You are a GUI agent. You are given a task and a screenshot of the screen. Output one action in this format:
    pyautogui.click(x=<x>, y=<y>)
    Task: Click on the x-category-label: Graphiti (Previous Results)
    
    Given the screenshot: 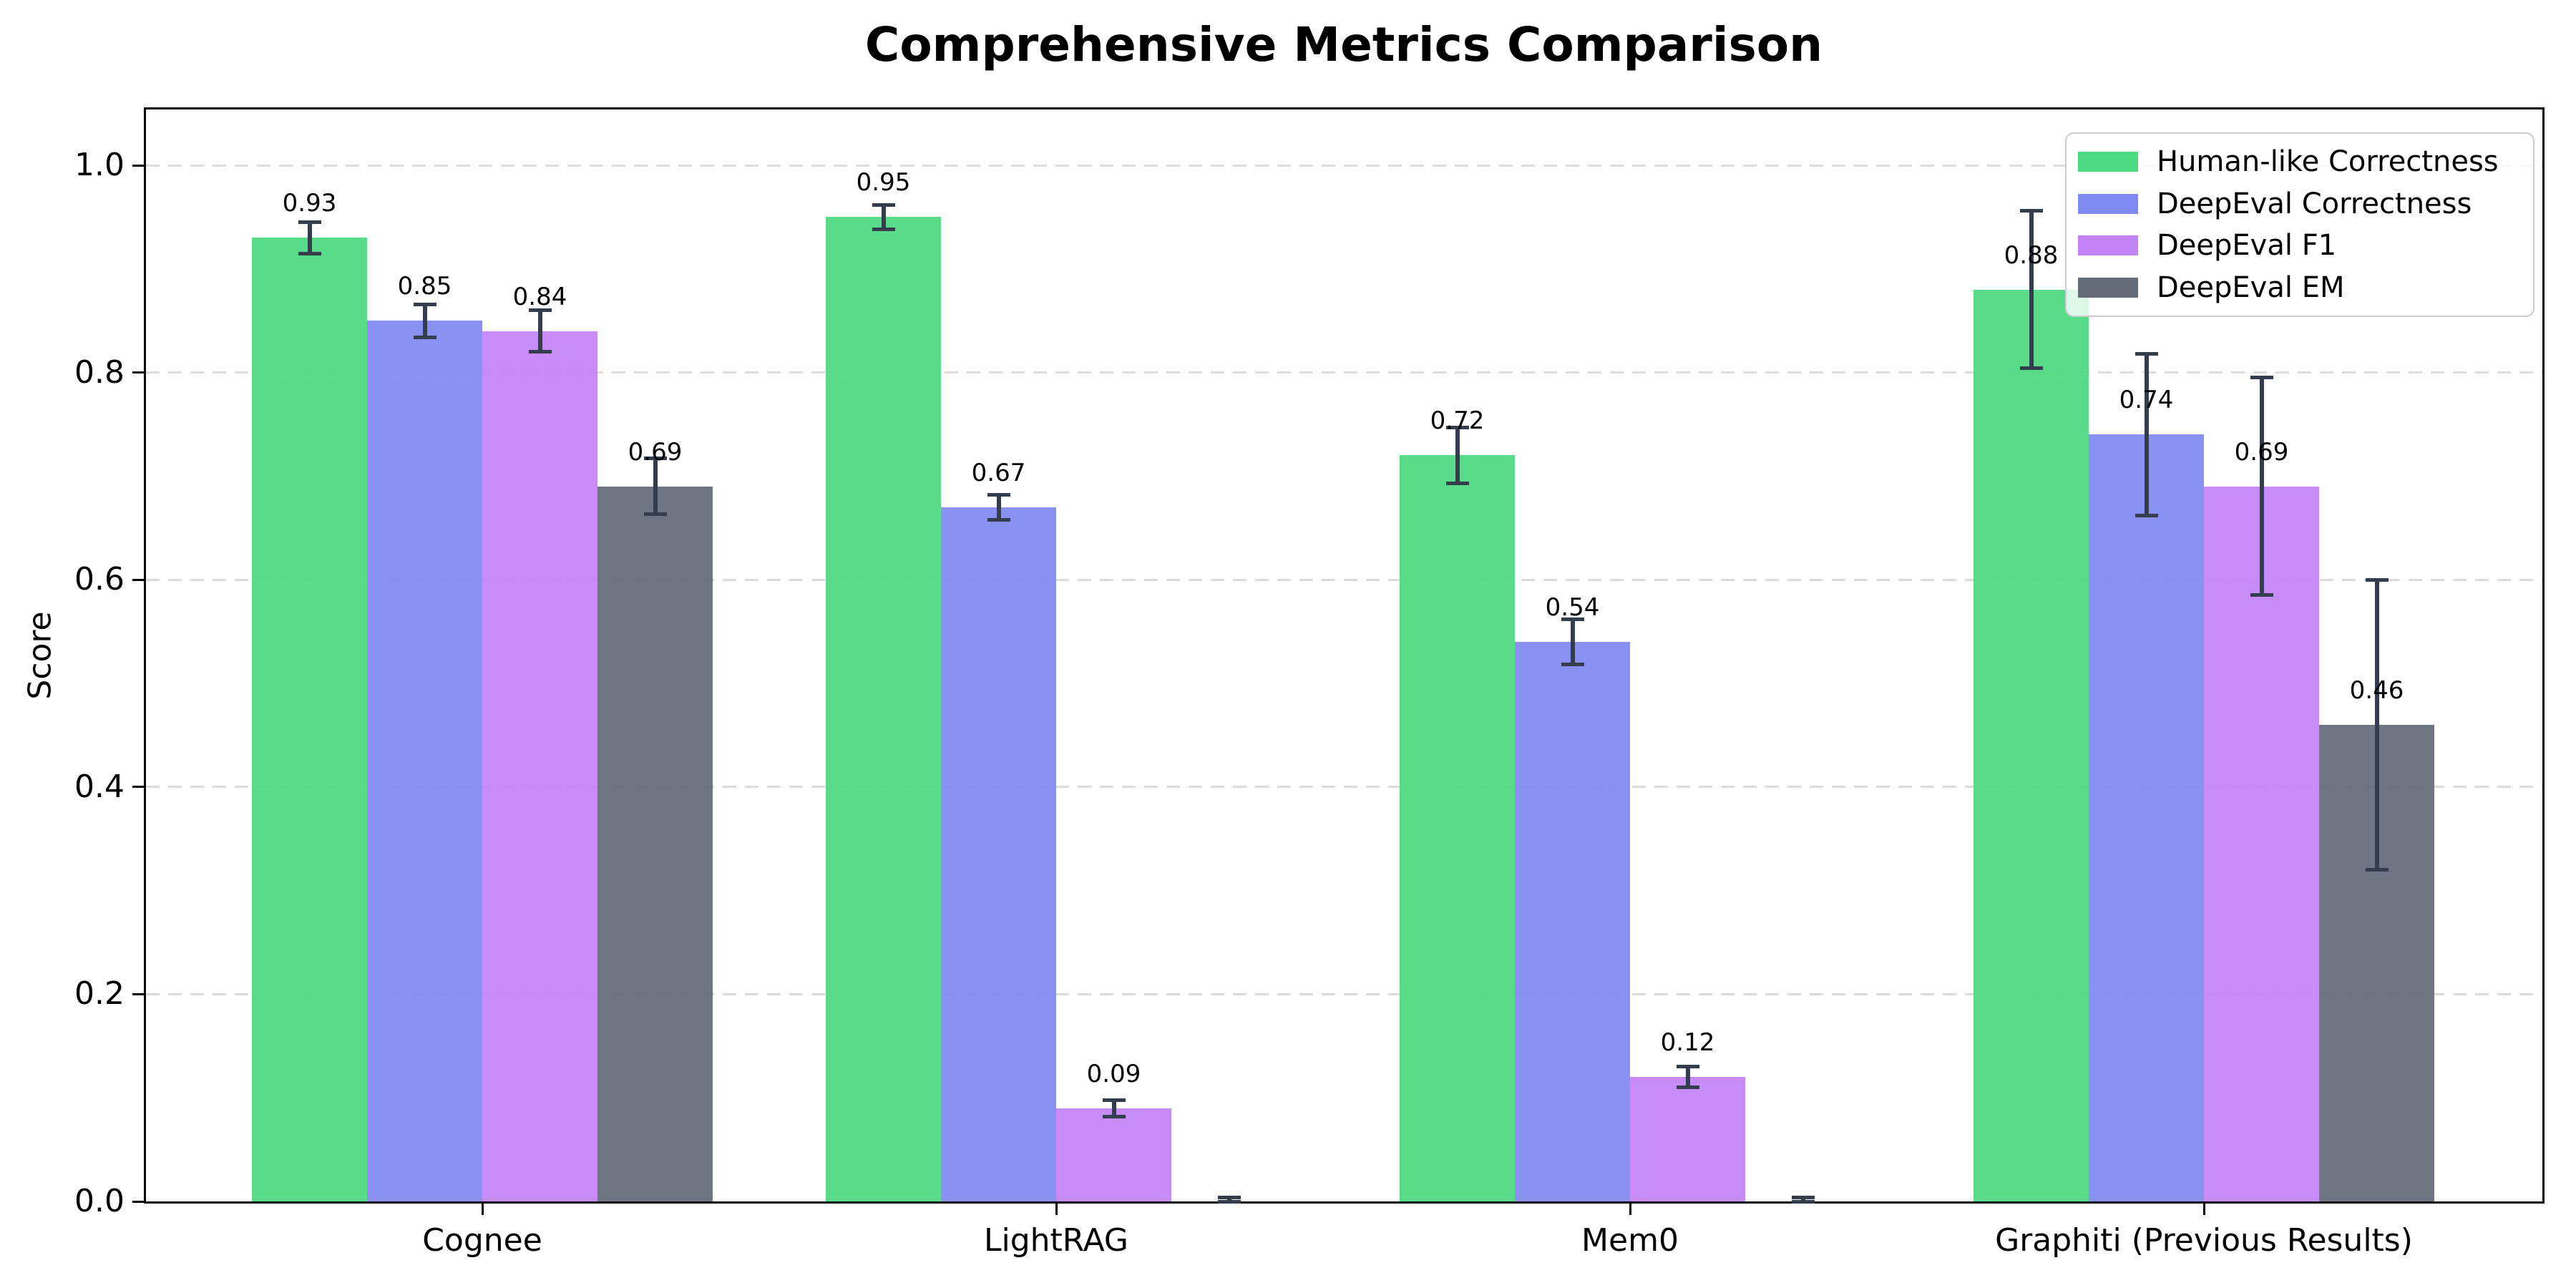 What is the action you would take?
    pyautogui.click(x=2204, y=1240)
    